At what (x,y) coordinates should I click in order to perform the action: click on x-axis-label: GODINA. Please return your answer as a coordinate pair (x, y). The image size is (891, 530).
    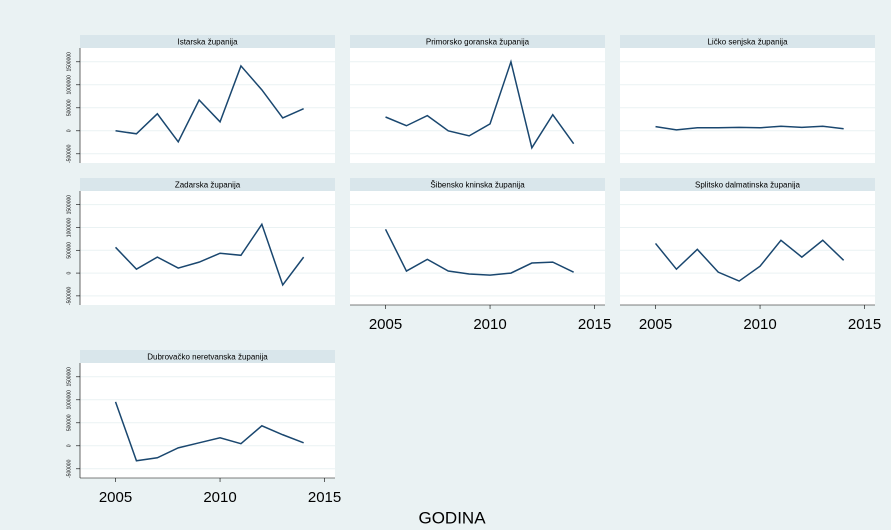
    Looking at the image, I should click on (452, 517).